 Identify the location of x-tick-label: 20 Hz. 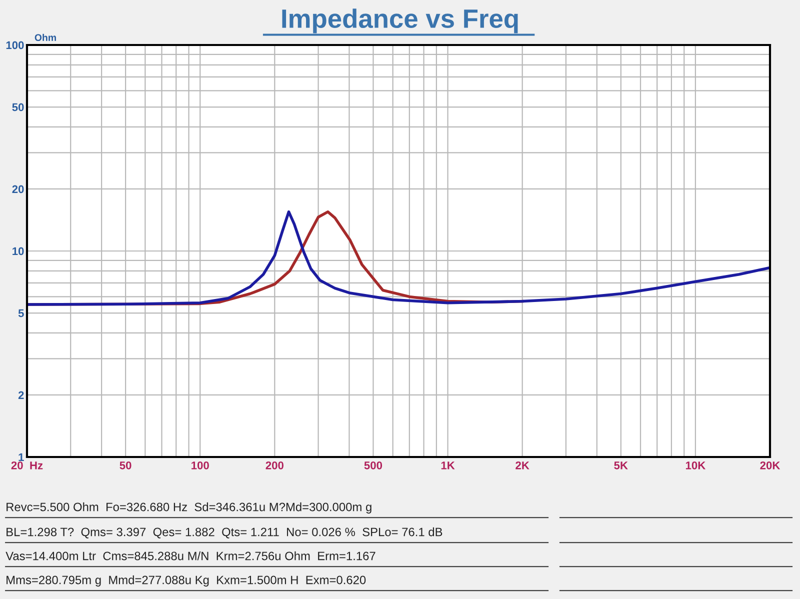
(27, 465).